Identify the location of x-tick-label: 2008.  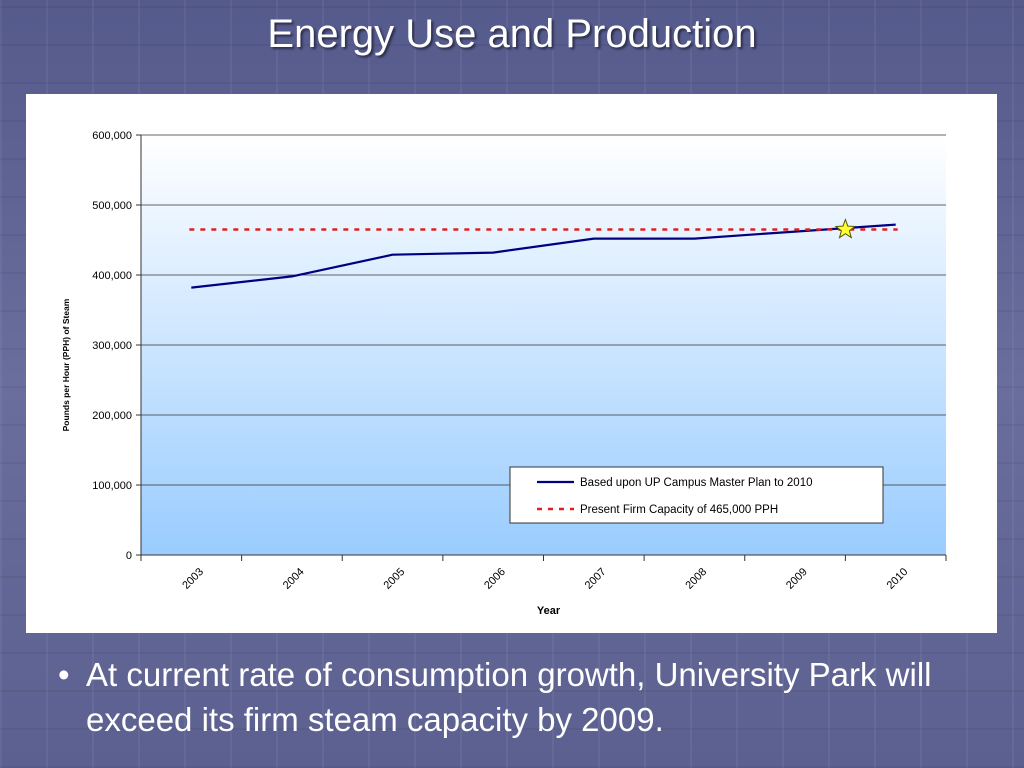
(696, 579).